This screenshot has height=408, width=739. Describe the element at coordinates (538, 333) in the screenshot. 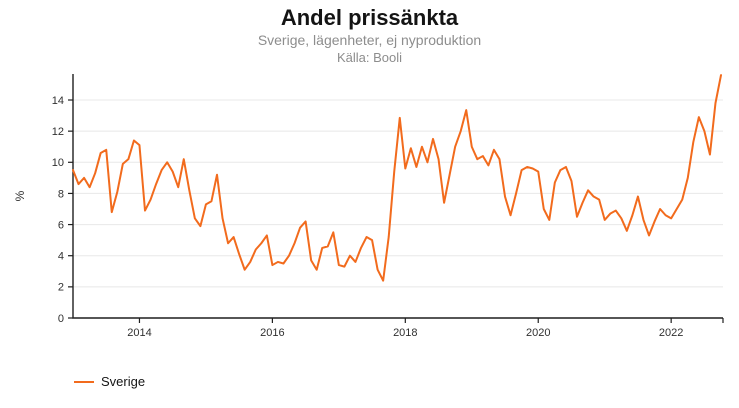

I see `x-tick-label-2020: 2020` at that location.